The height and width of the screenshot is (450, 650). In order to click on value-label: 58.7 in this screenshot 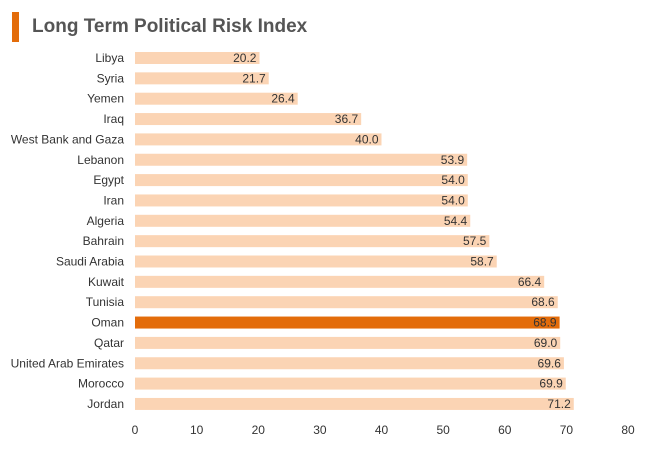, I will do `click(482, 262)`.